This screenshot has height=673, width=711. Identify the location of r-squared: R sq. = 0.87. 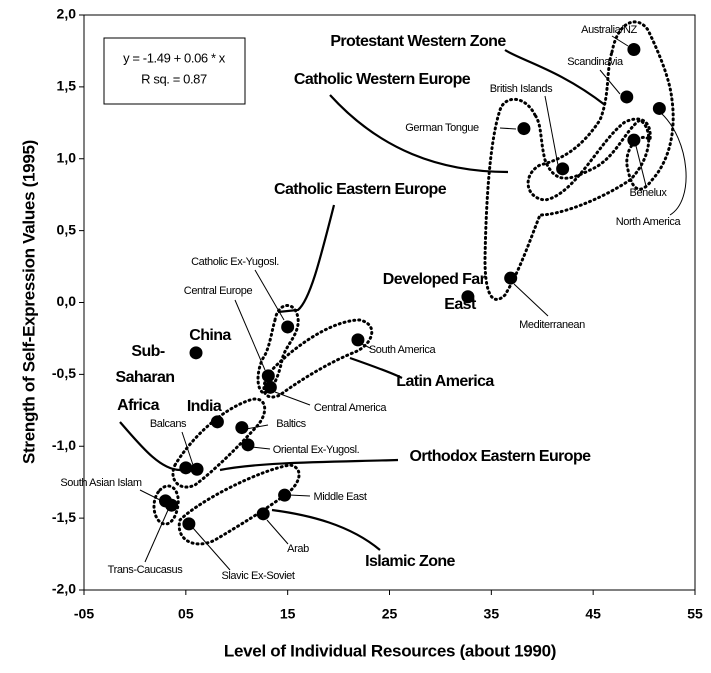
(174, 78).